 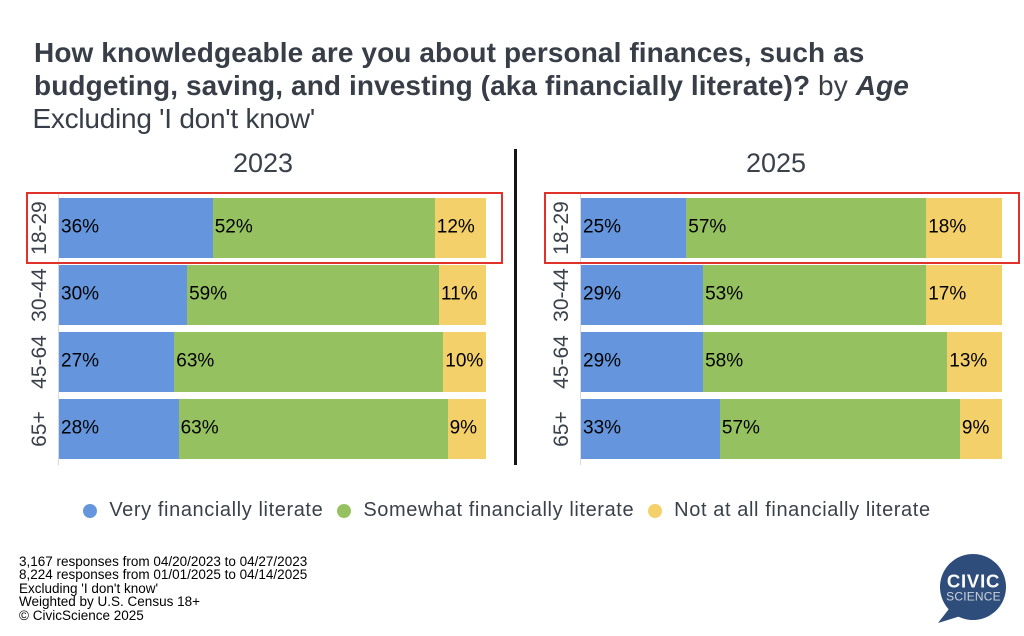 What do you see at coordinates (973, 581) in the screenshot?
I see `svg-text: CIVIC` at bounding box center [973, 581].